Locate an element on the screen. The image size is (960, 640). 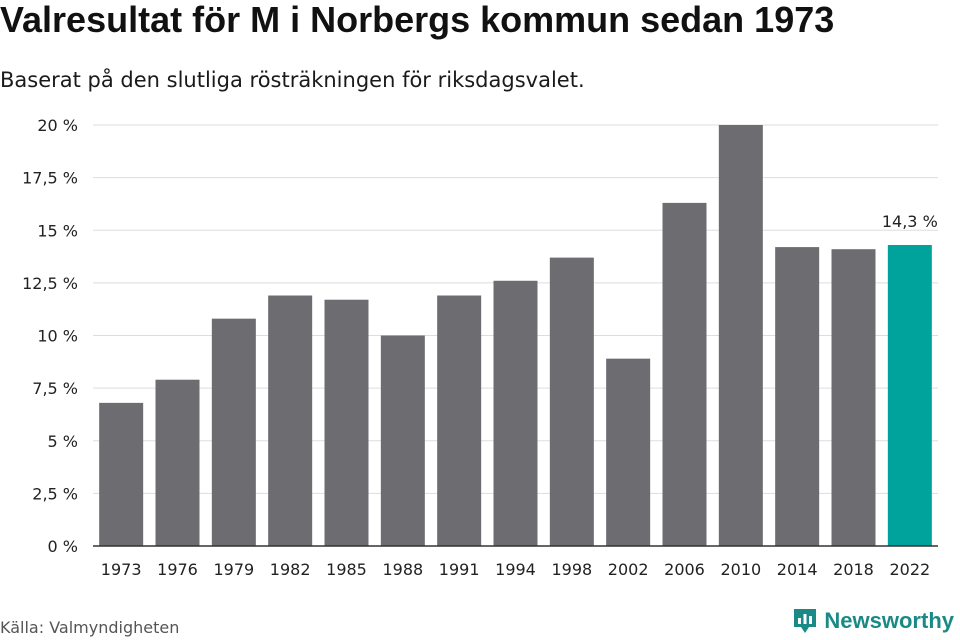
newsworthy-logo-icon is located at coordinates (805, 621).